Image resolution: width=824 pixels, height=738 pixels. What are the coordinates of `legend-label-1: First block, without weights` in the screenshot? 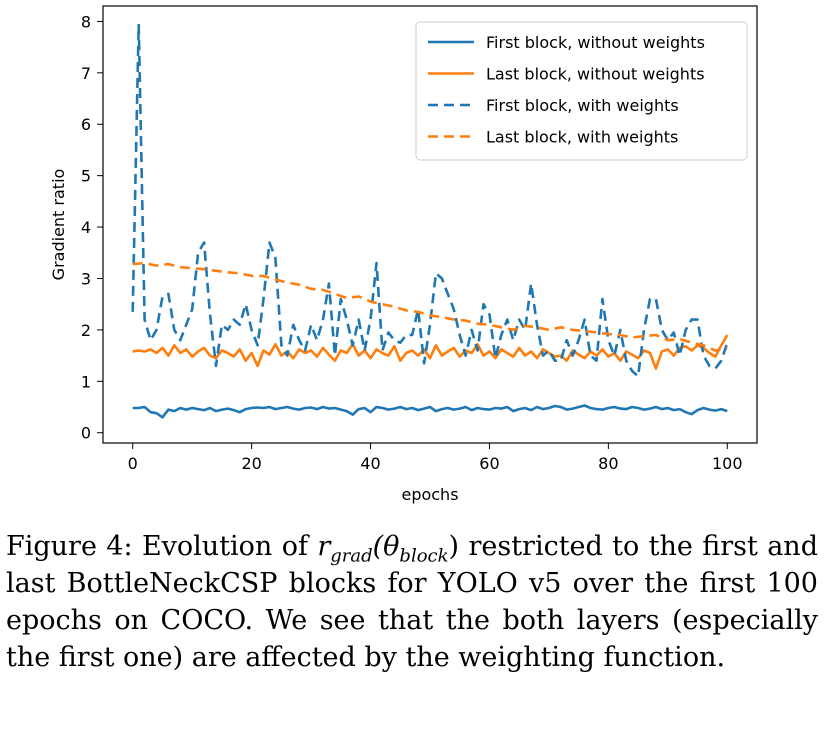 It's located at (595, 42).